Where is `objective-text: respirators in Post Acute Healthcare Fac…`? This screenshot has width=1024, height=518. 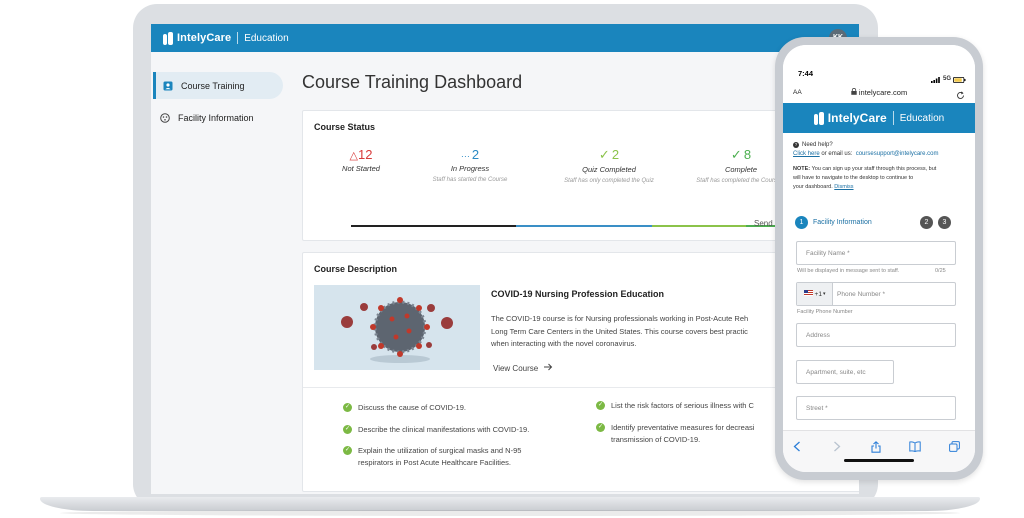
objective-text: respirators in Post Acute Healthcare Fac… is located at coordinates (434, 462).